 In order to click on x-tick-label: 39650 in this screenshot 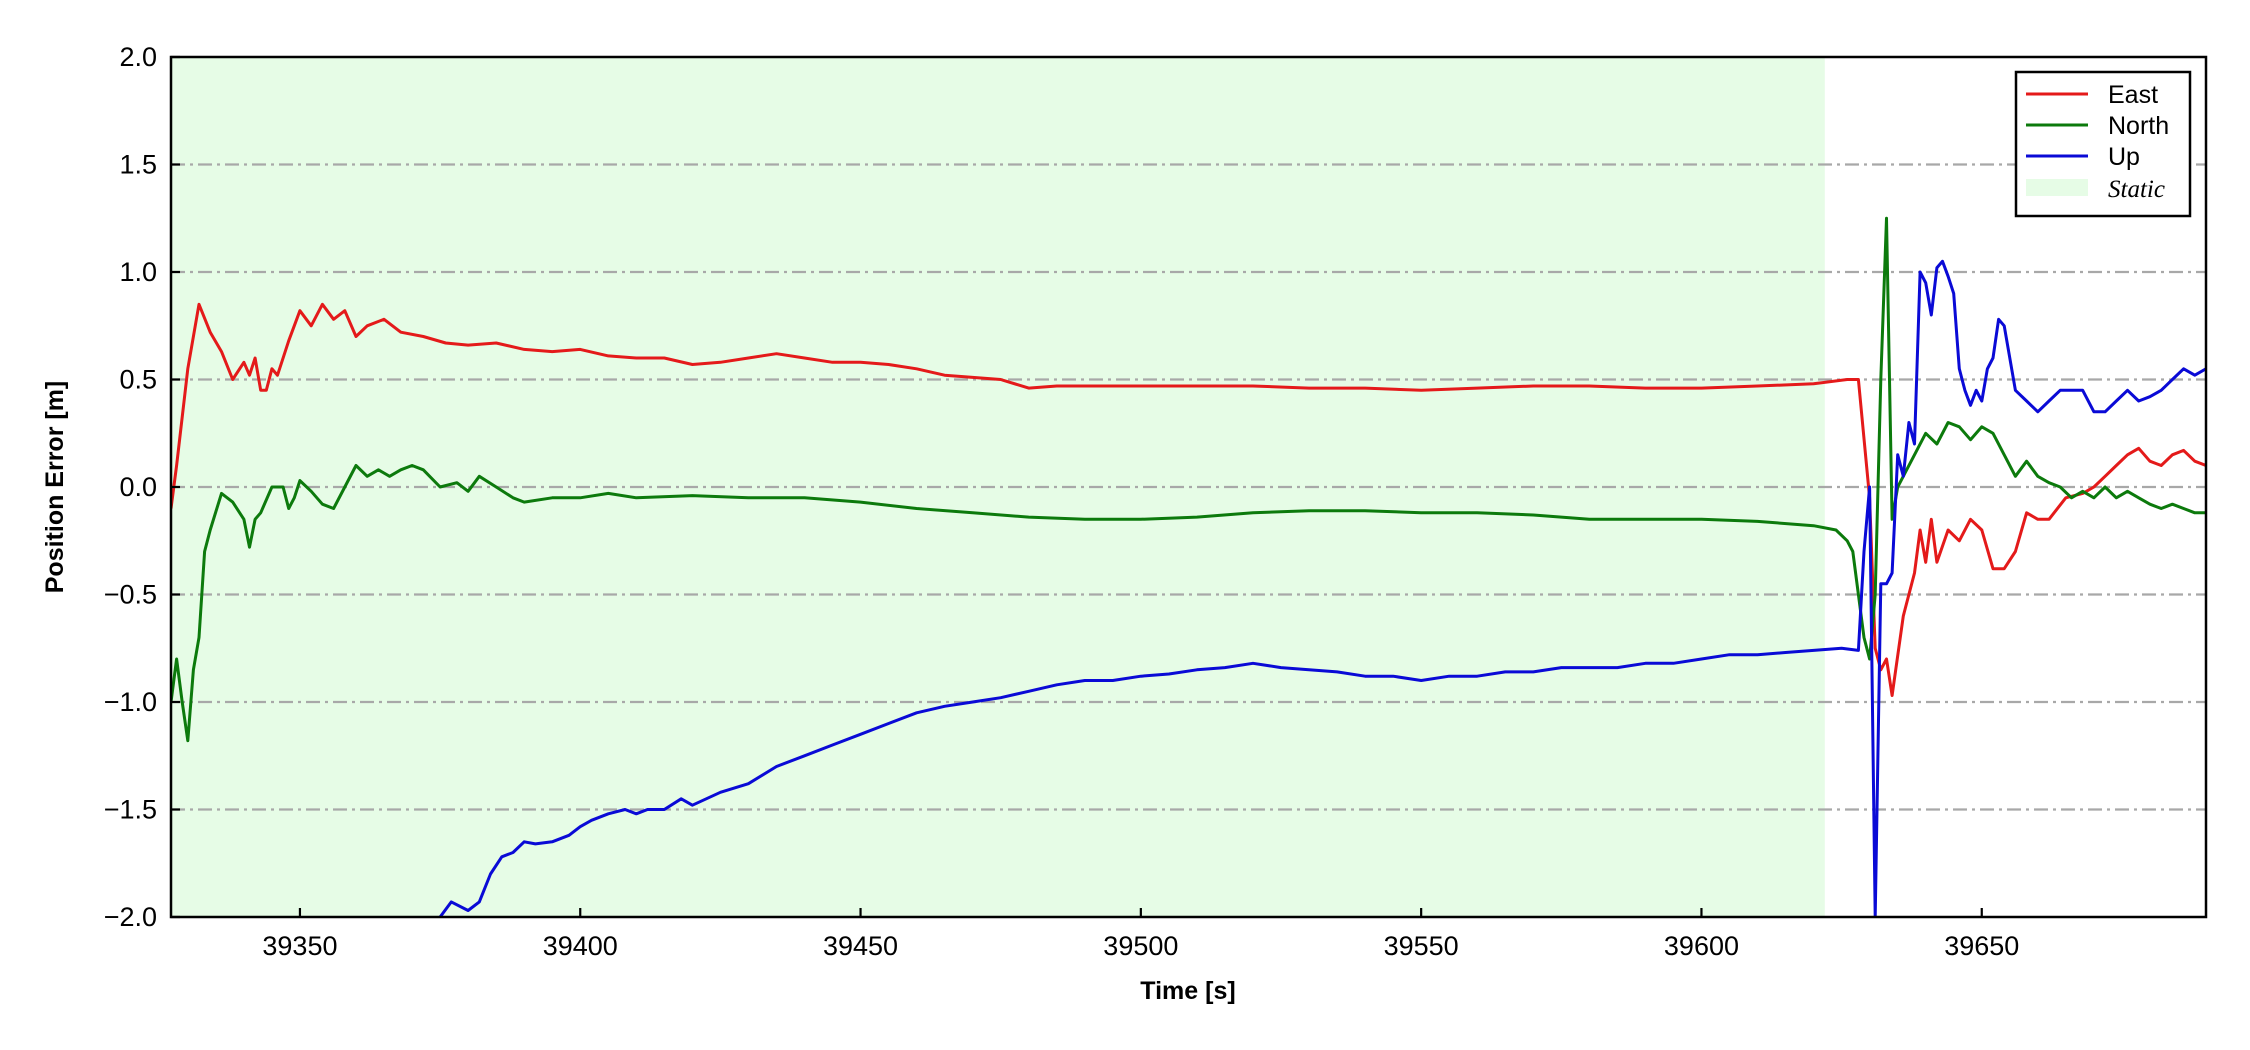, I will do `click(1981, 946)`.